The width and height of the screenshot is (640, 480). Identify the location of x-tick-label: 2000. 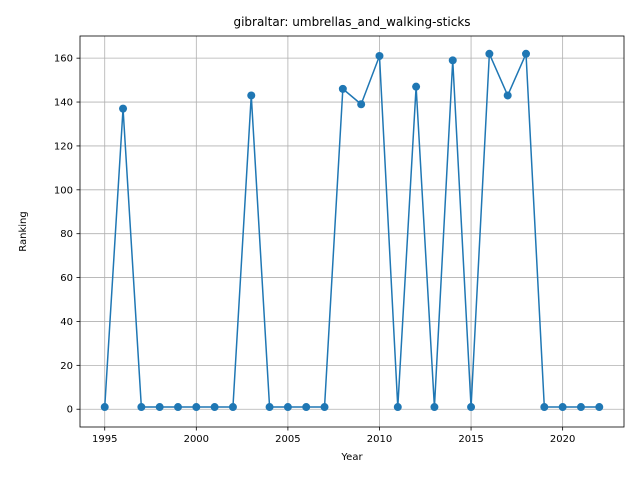
(196, 439).